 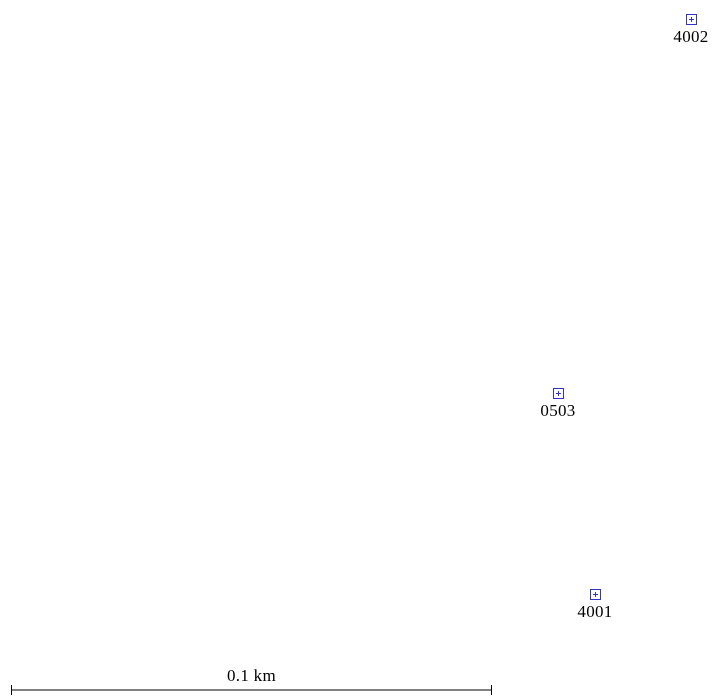 I want to click on marker-label-0503: 0503, so click(x=558, y=410).